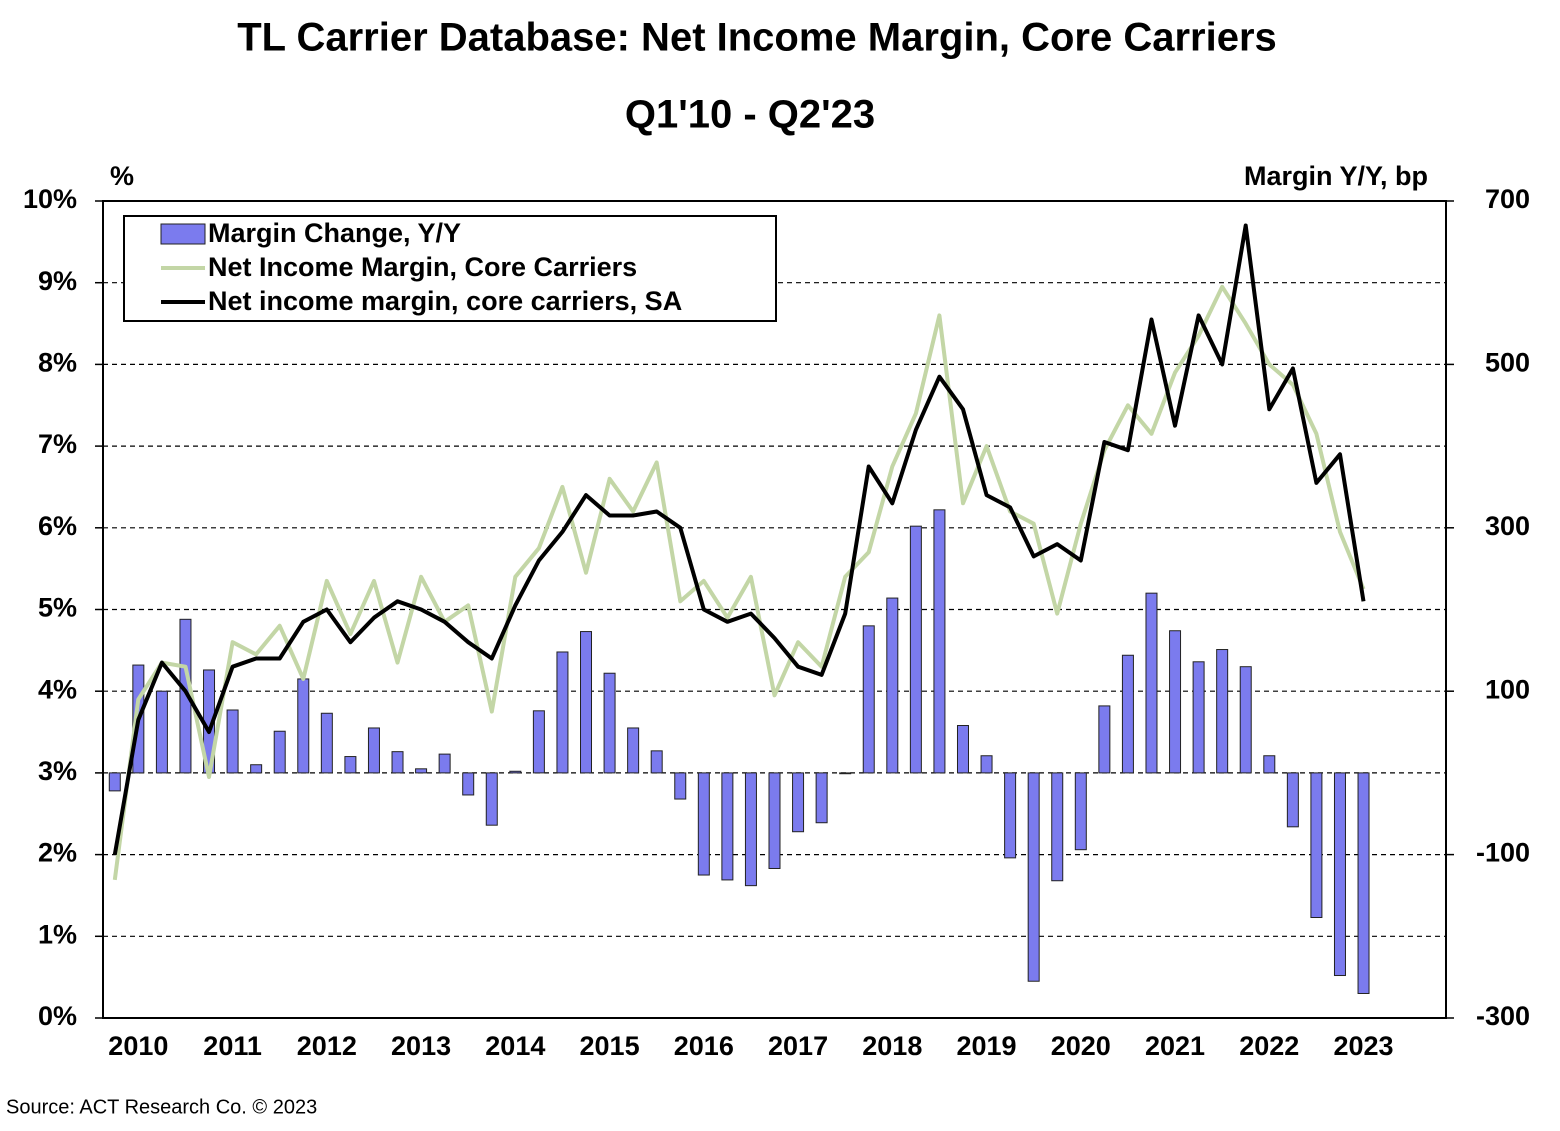 This screenshot has width=1560, height=1131. What do you see at coordinates (610, 1046) in the screenshot?
I see `x-tick-label: 2015` at bounding box center [610, 1046].